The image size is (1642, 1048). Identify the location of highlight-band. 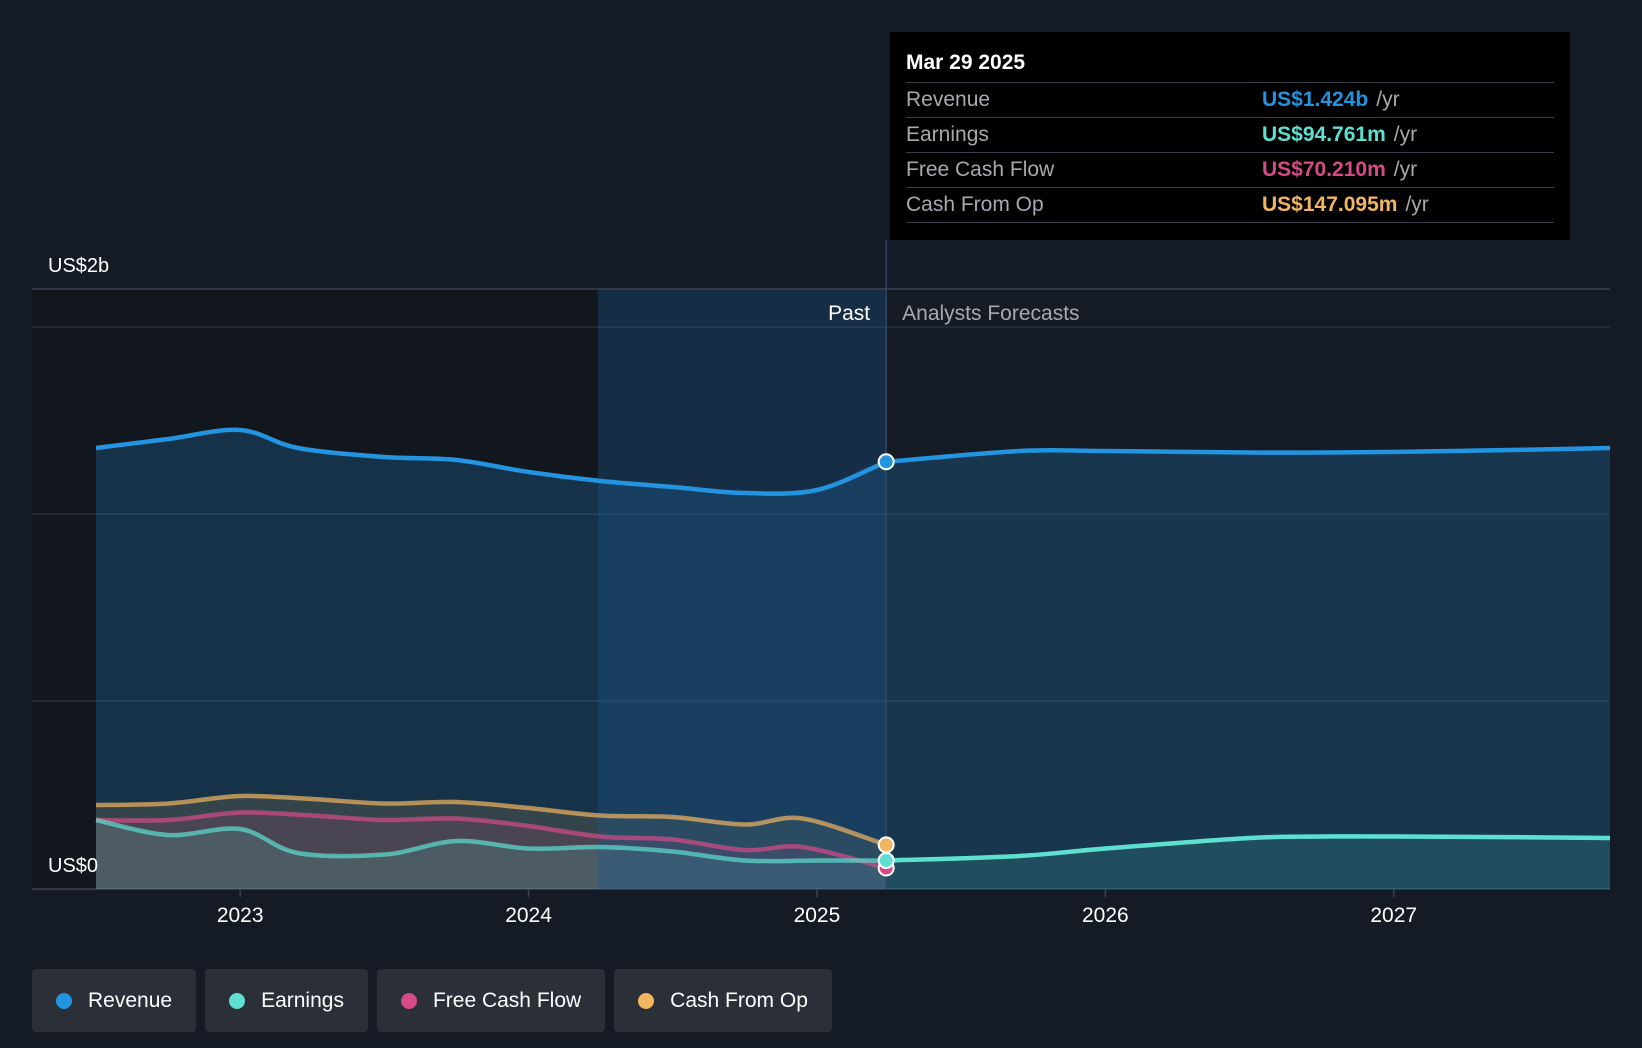
(742, 589).